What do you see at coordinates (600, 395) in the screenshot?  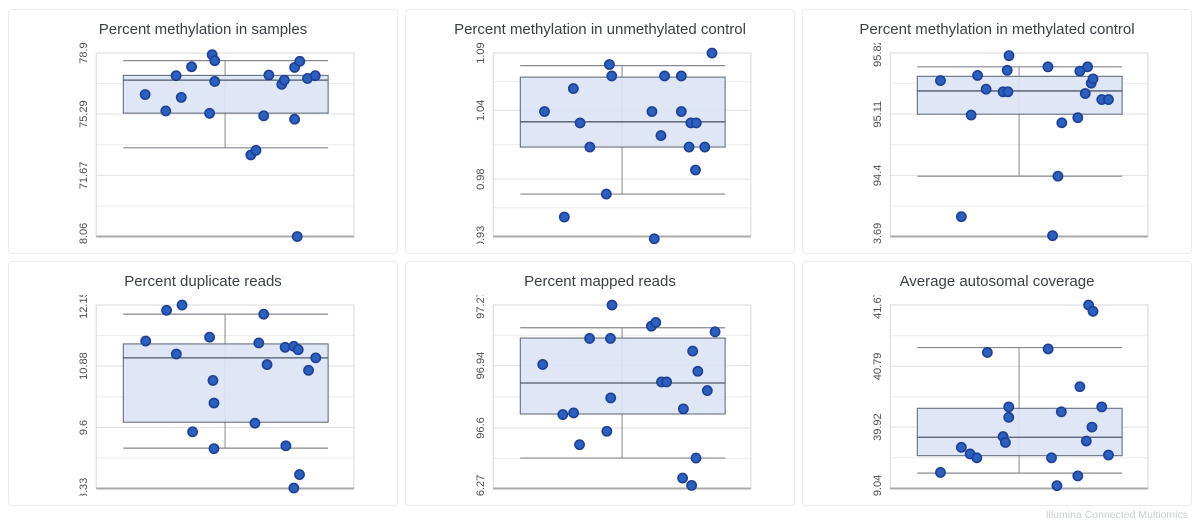 I see `boxplot-chart-area: 97.27 96.94 96.6 96.27` at bounding box center [600, 395].